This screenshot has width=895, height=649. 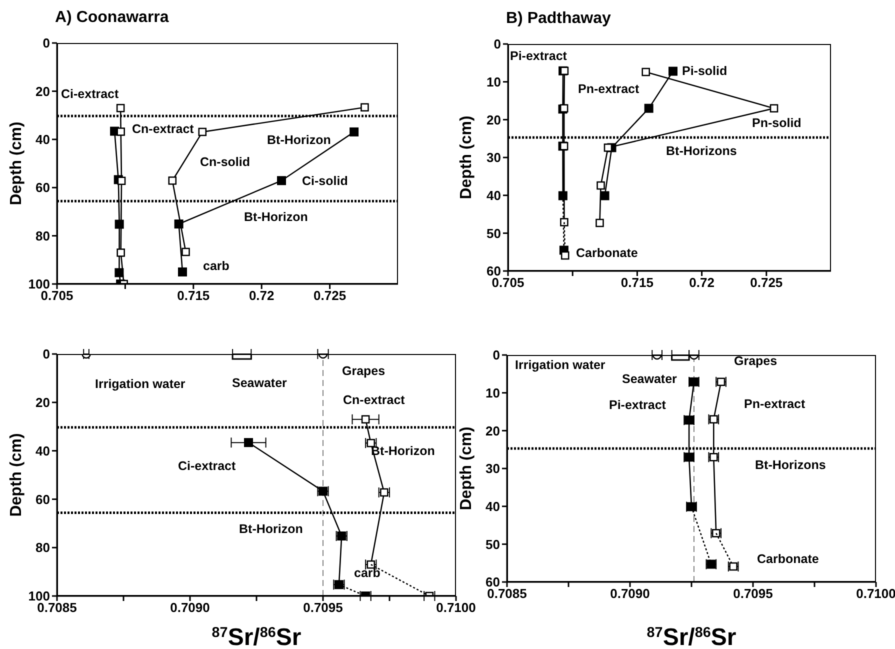 I want to click on chart-title: B) Padthaway, so click(x=558, y=19).